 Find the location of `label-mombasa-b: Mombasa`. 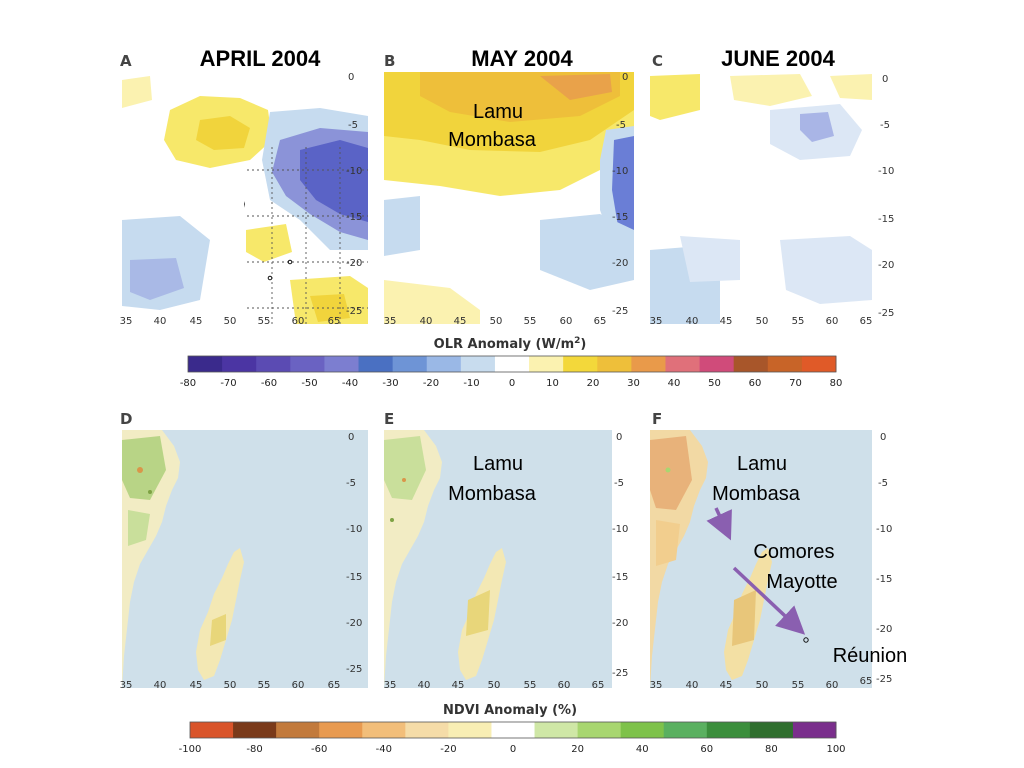

label-mombasa-b: Mombasa is located at coordinates (492, 140).